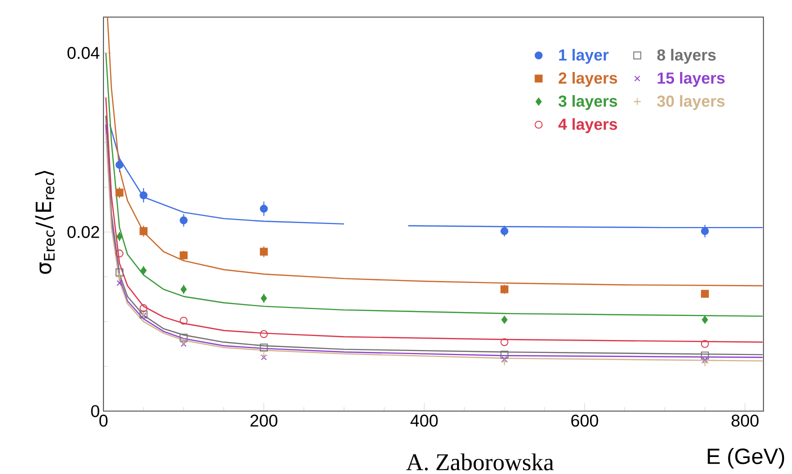  I want to click on legend-label: 30 layers, so click(691, 102).